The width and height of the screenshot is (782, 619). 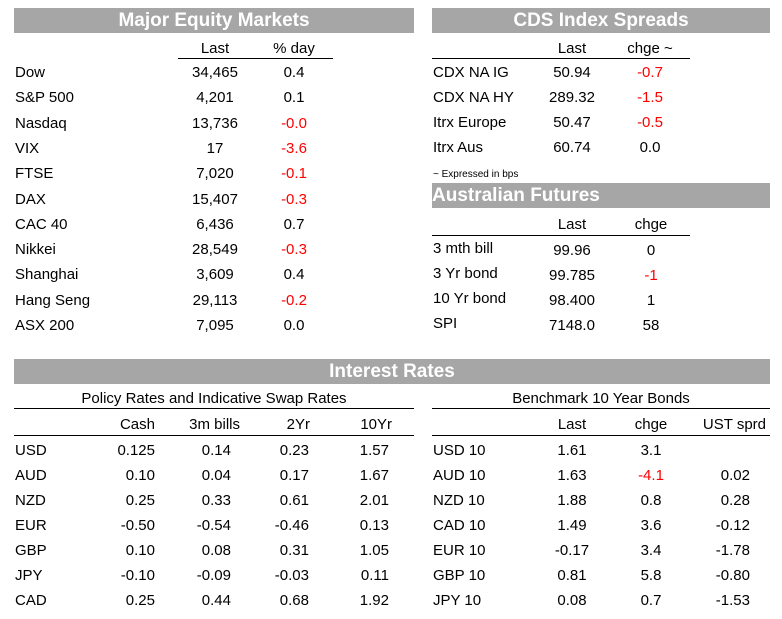 I want to click on cds-row-name: Itrx Aus, so click(x=458, y=147).